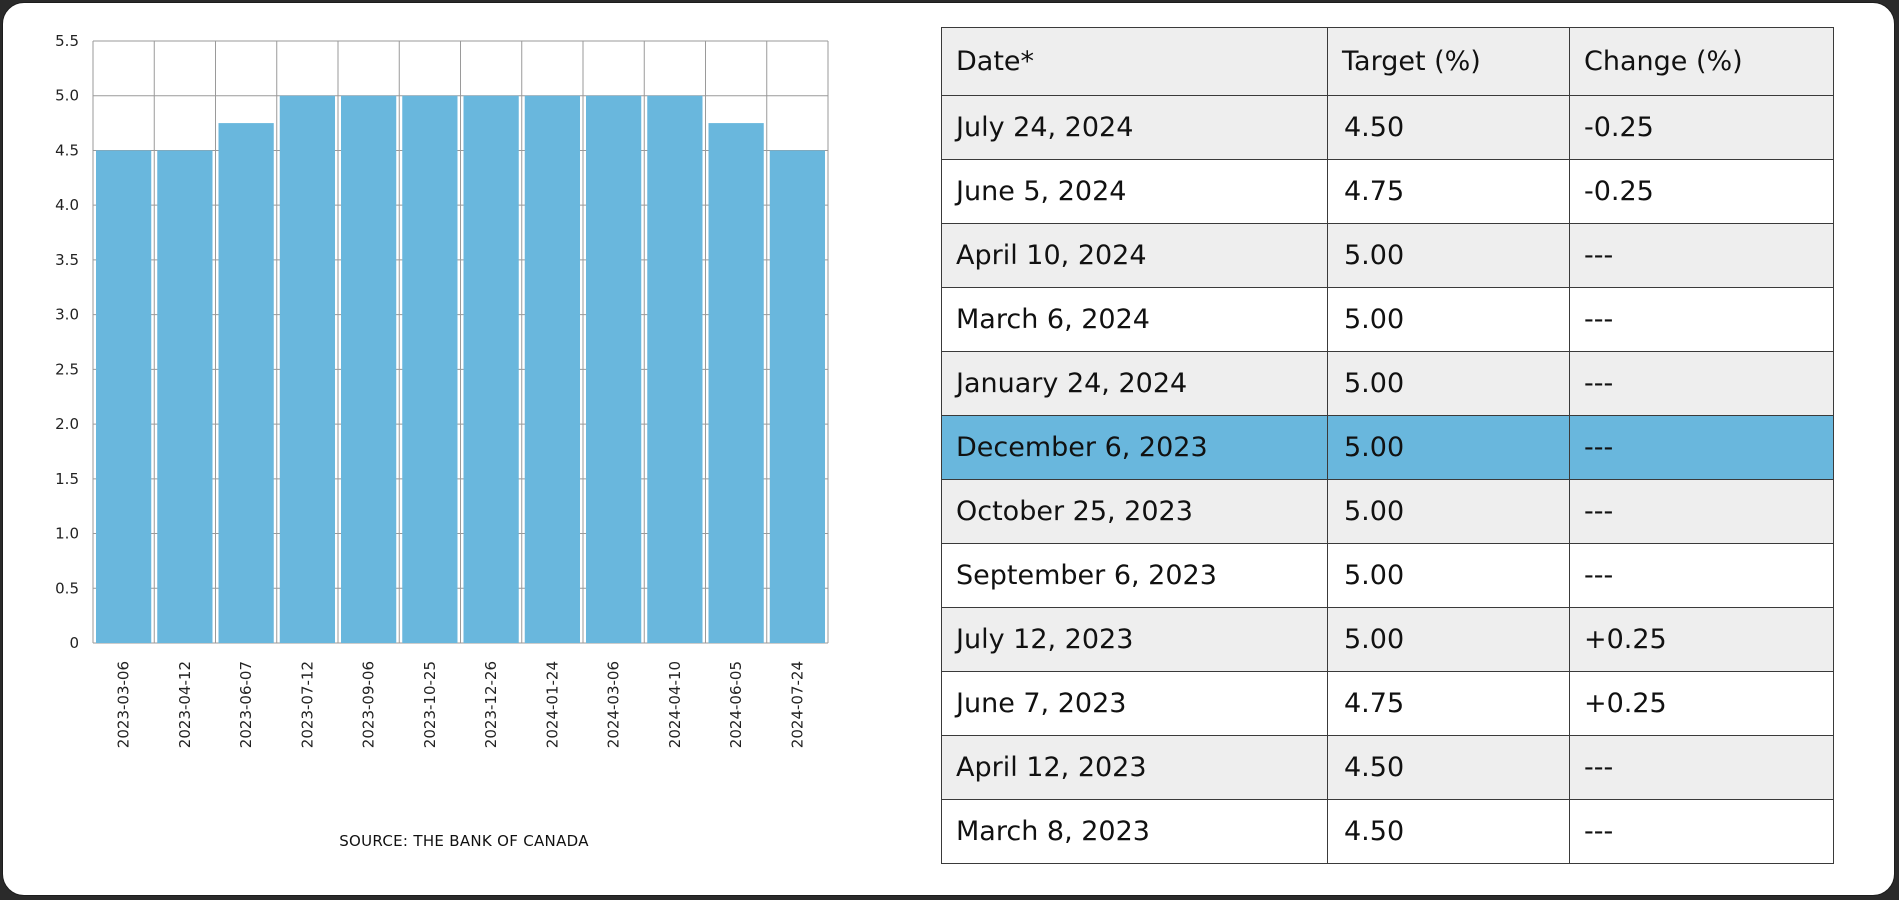  I want to click on header-date: Date*, so click(1134, 61).